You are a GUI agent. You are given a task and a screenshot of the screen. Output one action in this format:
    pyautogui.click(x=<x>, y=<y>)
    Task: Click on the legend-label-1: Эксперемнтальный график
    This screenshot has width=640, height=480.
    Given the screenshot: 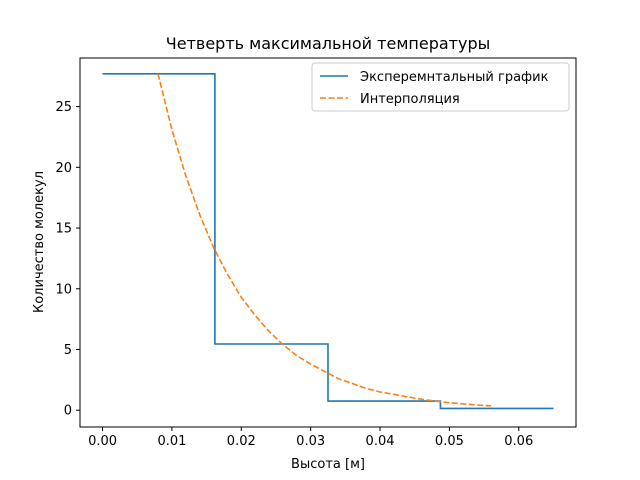 What is the action you would take?
    pyautogui.click(x=454, y=77)
    